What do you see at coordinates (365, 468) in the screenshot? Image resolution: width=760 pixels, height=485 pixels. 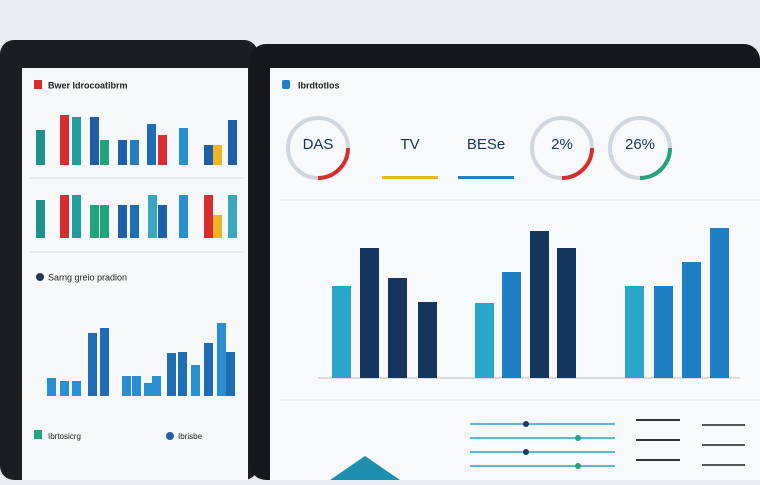 I see `area-shape` at bounding box center [365, 468].